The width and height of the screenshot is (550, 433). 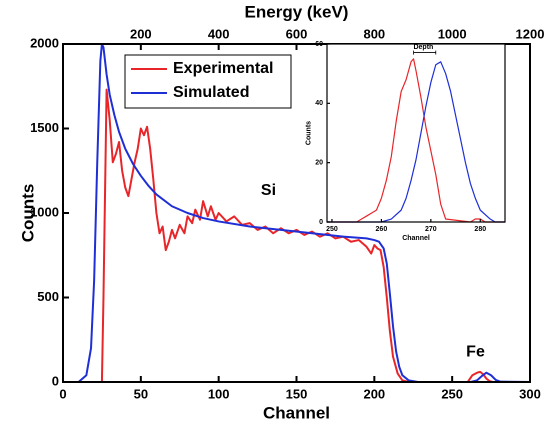 What do you see at coordinates (374, 393) in the screenshot?
I see `x-tick-label: 200` at bounding box center [374, 393].